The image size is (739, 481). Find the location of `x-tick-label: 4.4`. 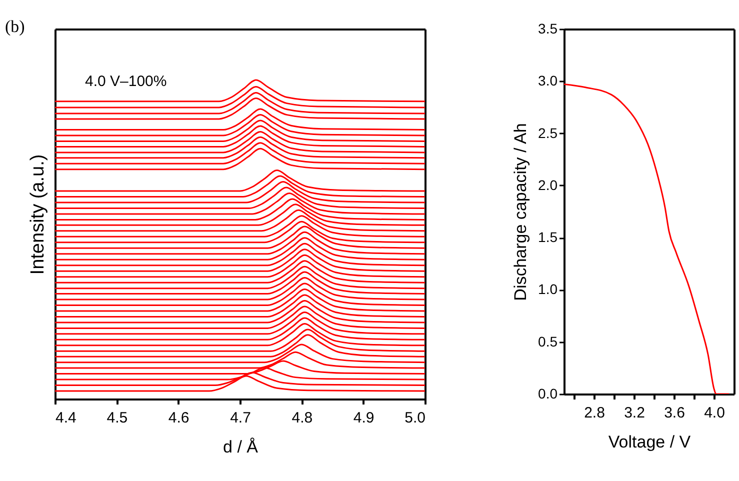

x-tick-label: 4.4 is located at coordinates (66, 418).